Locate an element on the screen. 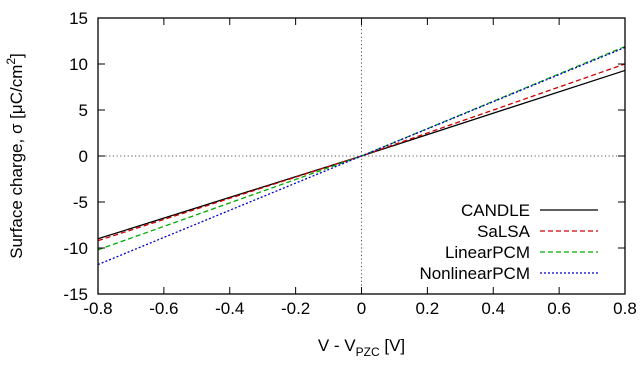 The height and width of the screenshot is (365, 642). y-axis-label-superscript: 2 is located at coordinates (11, 61).